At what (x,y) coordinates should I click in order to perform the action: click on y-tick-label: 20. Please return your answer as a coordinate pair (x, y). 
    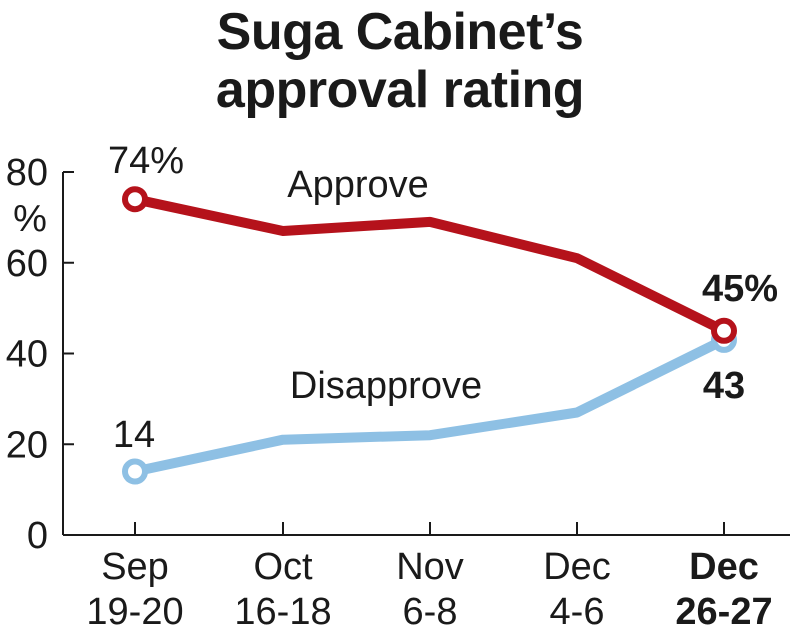
    Looking at the image, I should click on (27, 445).